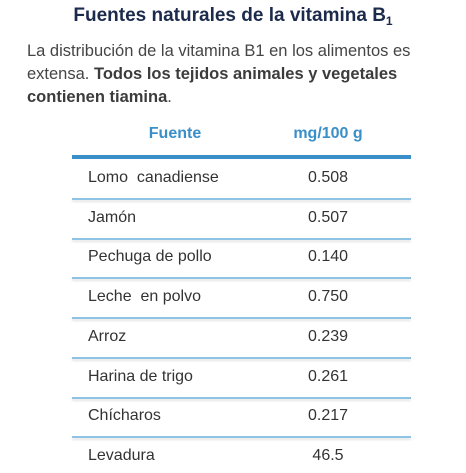 This screenshot has height=473, width=466. Describe the element at coordinates (150, 257) in the screenshot. I see `food-name: Pechuga de pollo` at that location.